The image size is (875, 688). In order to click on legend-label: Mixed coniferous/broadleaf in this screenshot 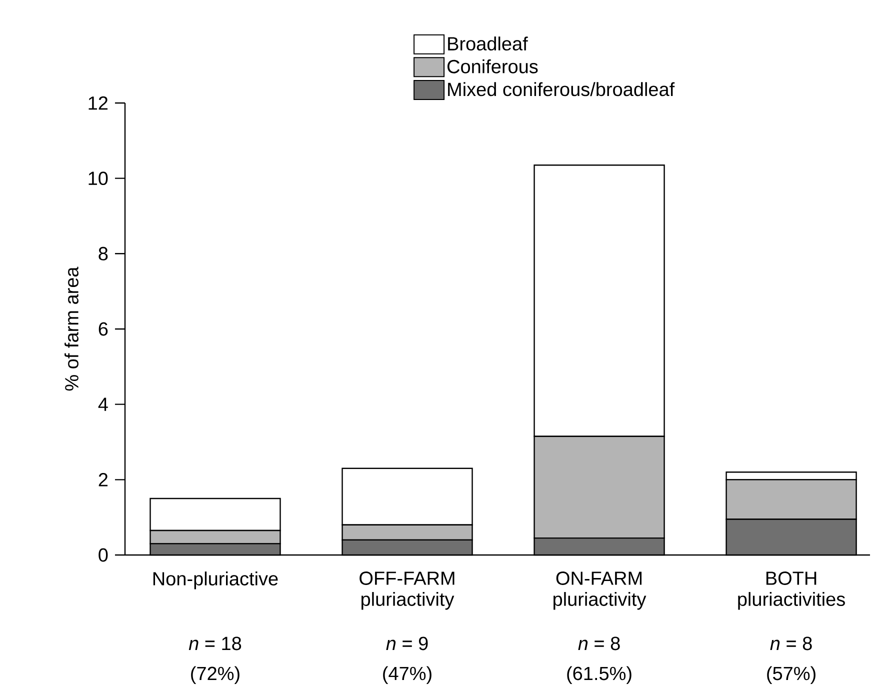, I will do `click(561, 89)`.